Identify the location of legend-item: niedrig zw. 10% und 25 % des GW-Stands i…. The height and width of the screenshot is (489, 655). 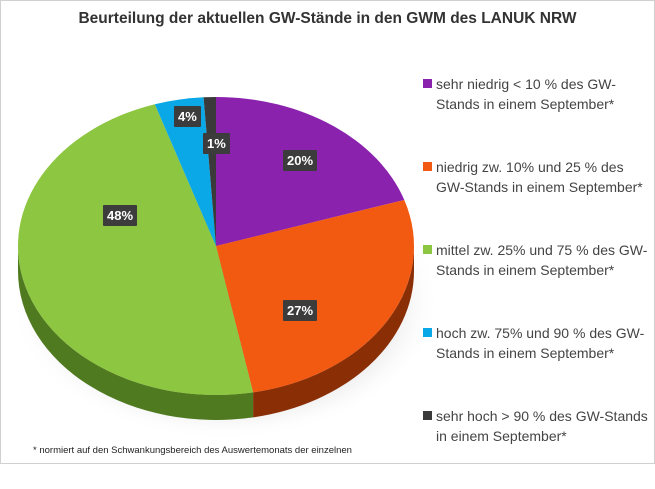
(537, 198).